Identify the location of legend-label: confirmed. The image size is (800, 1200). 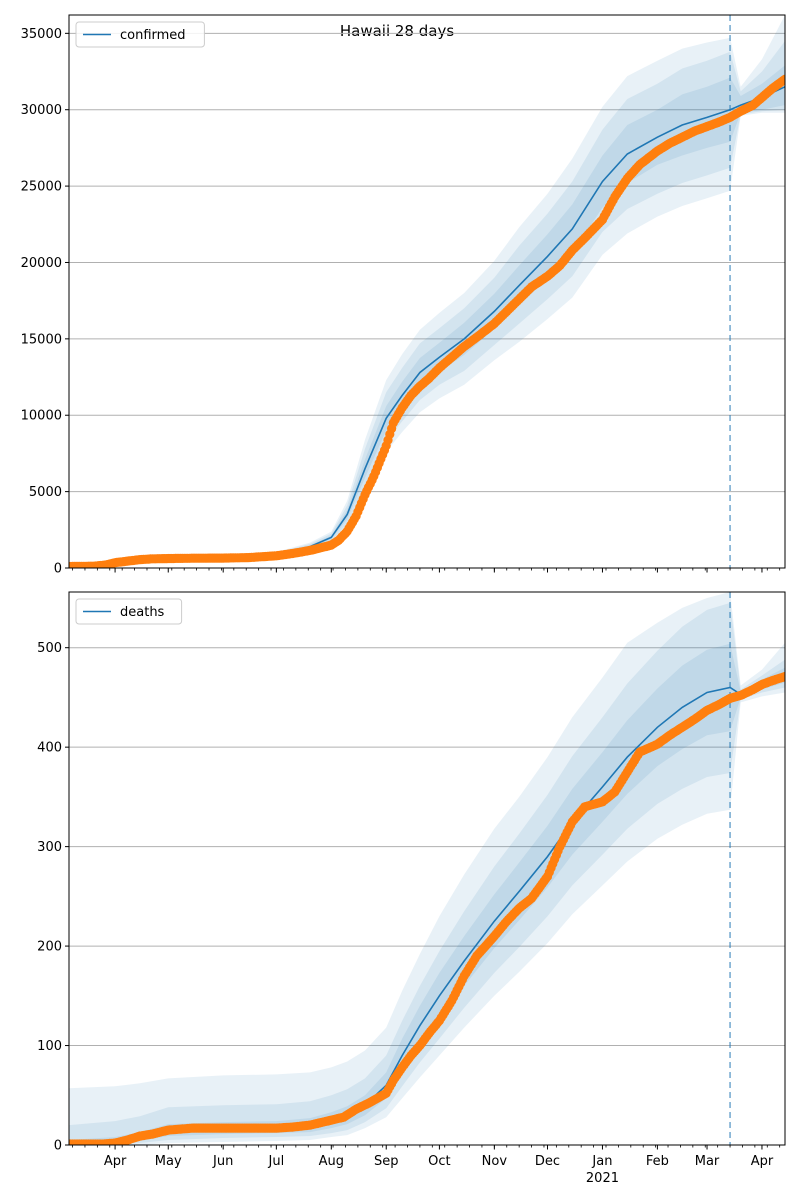
(153, 35).